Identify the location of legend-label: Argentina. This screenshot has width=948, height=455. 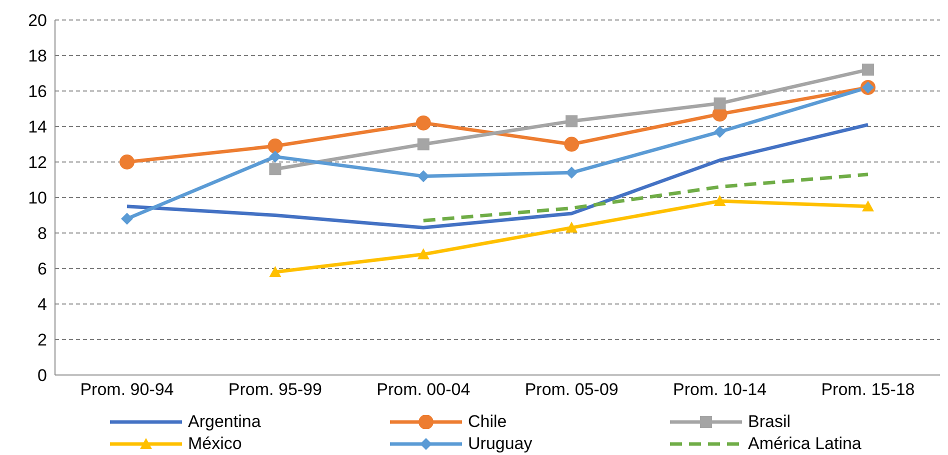
(224, 422).